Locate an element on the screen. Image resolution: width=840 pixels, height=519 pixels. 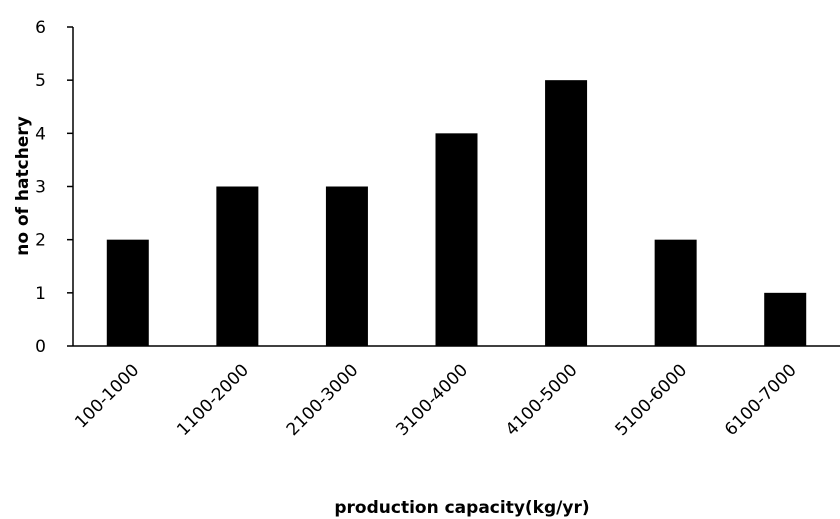
y-tick-label: 2 is located at coordinates (40, 241).